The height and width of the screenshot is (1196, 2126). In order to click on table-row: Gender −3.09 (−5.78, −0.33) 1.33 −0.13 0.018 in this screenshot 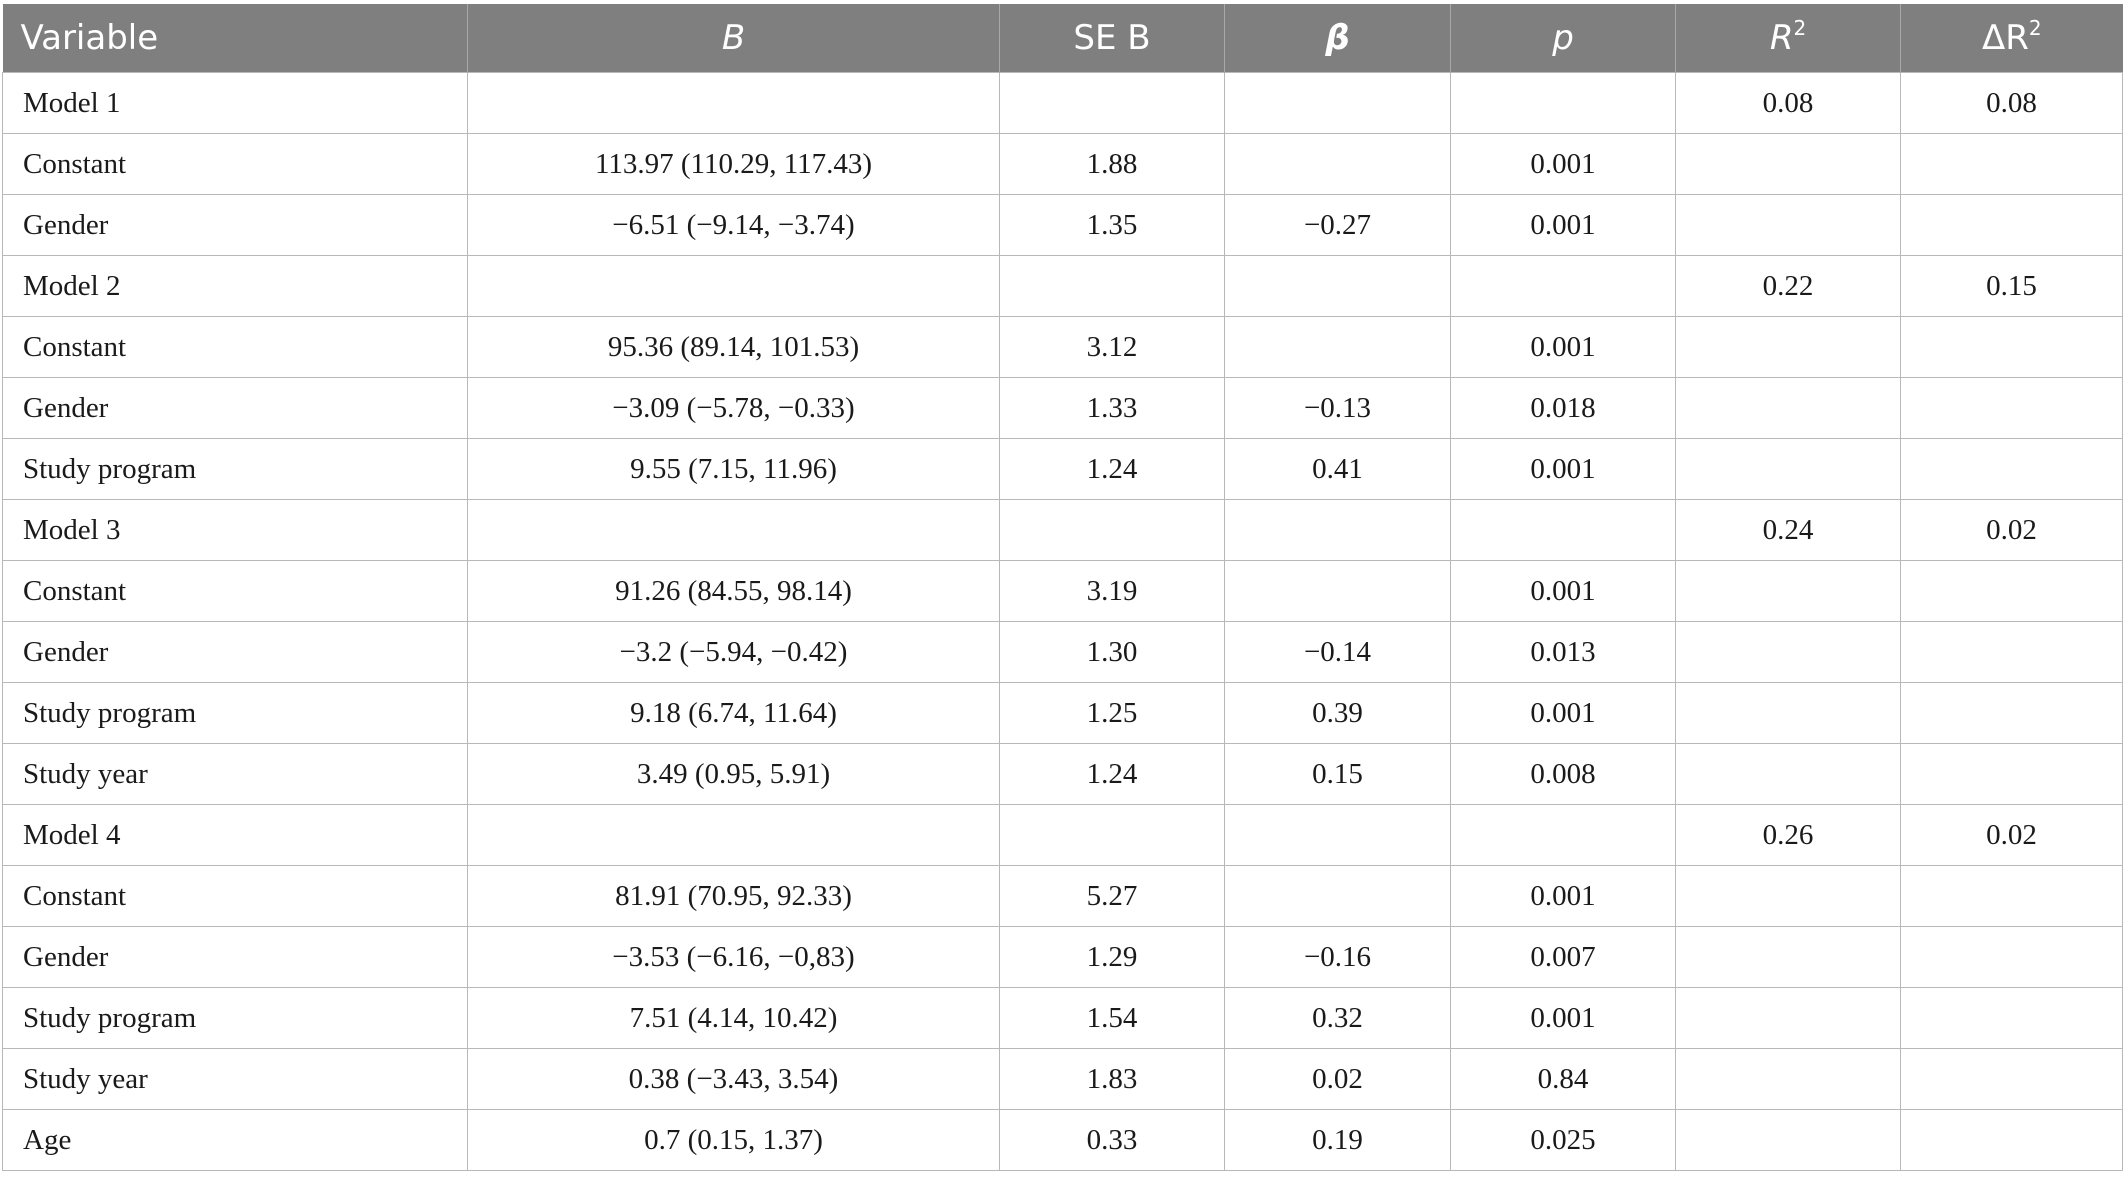, I will do `click(1062, 408)`.